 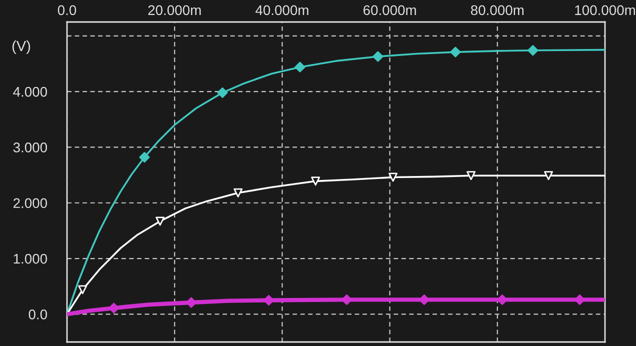 What do you see at coordinates (389, 10) in the screenshot?
I see `x-tick-label: 60.000m` at bounding box center [389, 10].